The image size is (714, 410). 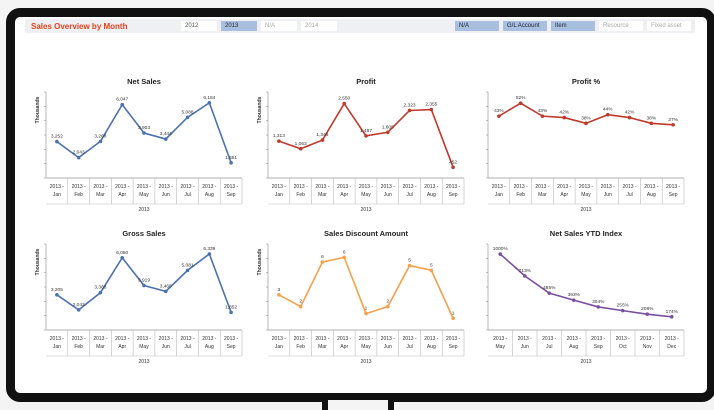 What do you see at coordinates (144, 280) in the screenshot?
I see `data-label: 3,919` at bounding box center [144, 280].